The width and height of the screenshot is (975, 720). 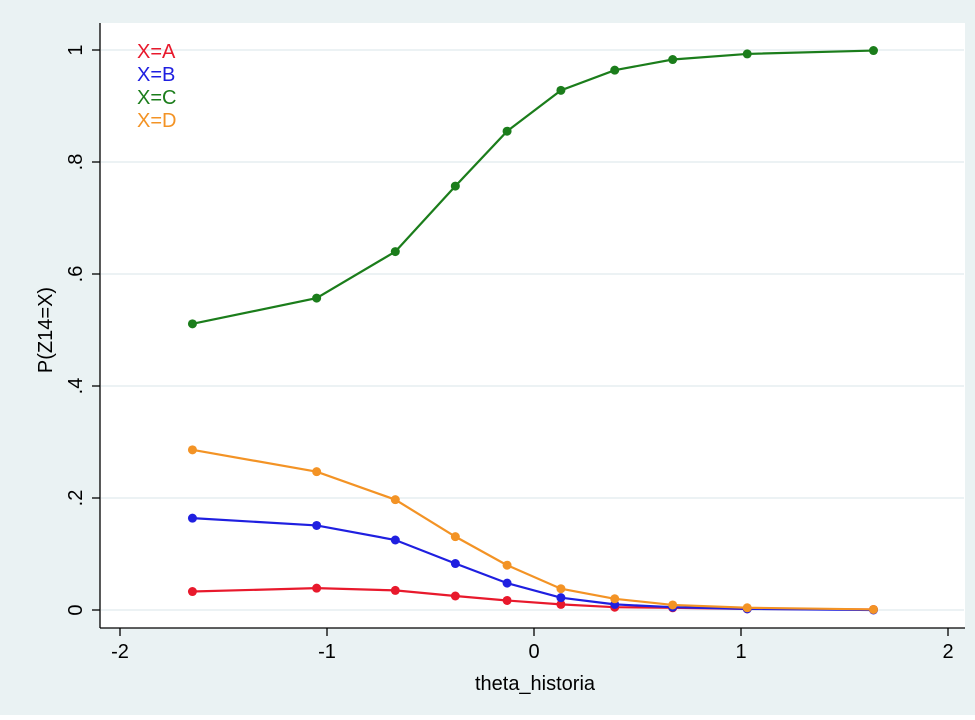 I want to click on y-tick-label: .6, so click(x=76, y=274).